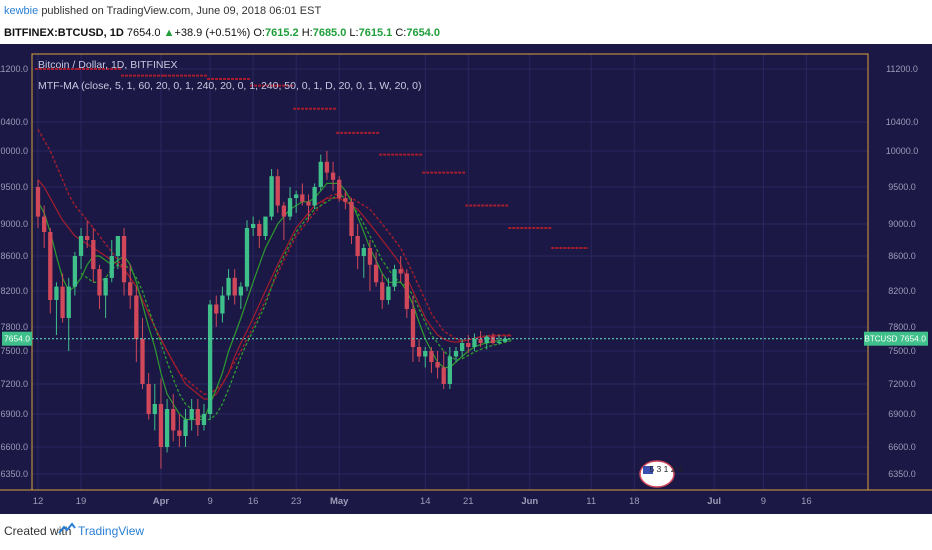  What do you see at coordinates (14, 414) in the screenshot?
I see `y-tick-label-left: 6900.0` at bounding box center [14, 414].